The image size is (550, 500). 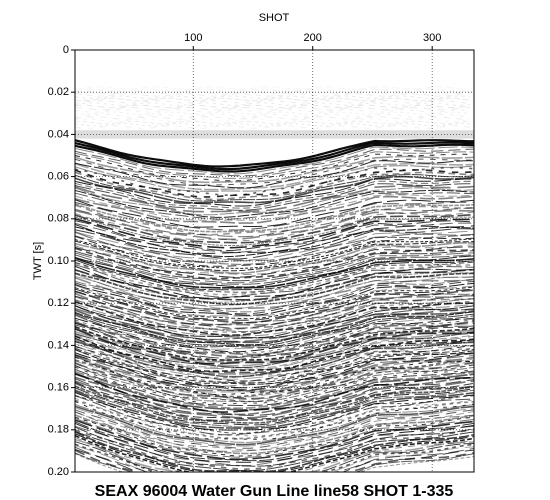 What do you see at coordinates (58, 261) in the screenshot?
I see `y-tick-label: 0.10` at bounding box center [58, 261].